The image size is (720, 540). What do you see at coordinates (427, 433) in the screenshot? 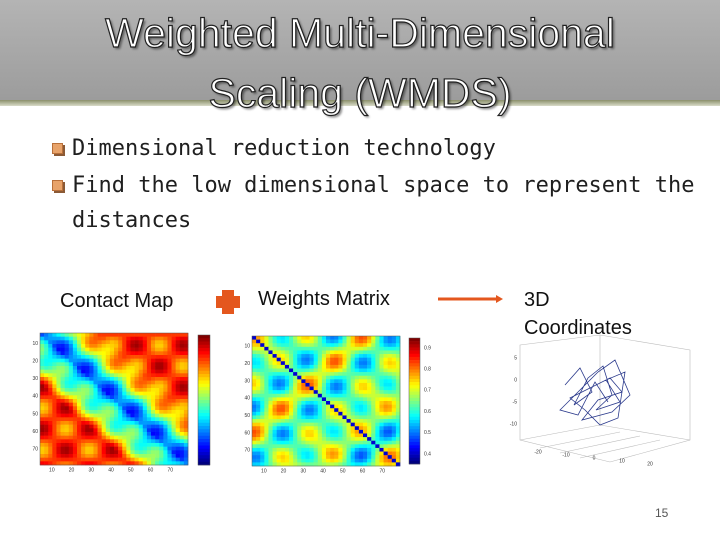
I see `colorbar-tick-label: 0.5` at bounding box center [427, 433].